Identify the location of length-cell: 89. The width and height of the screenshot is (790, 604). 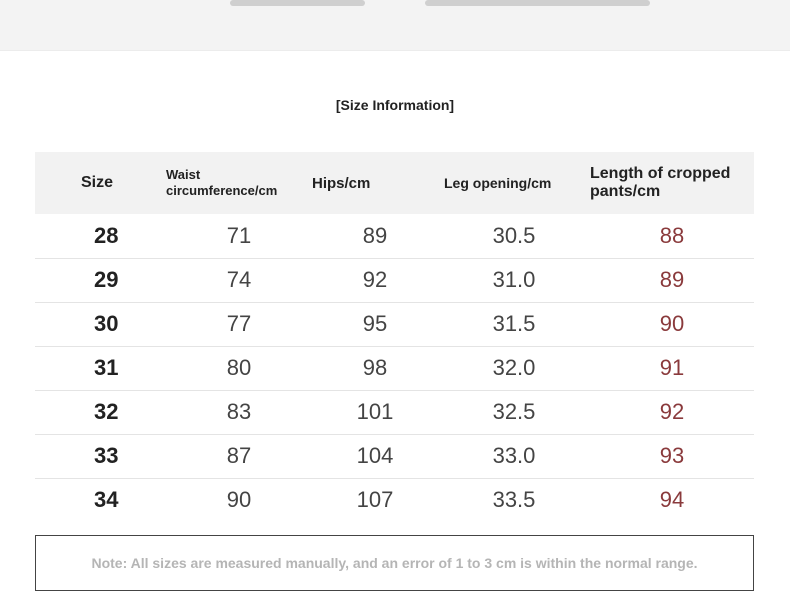
(672, 279).